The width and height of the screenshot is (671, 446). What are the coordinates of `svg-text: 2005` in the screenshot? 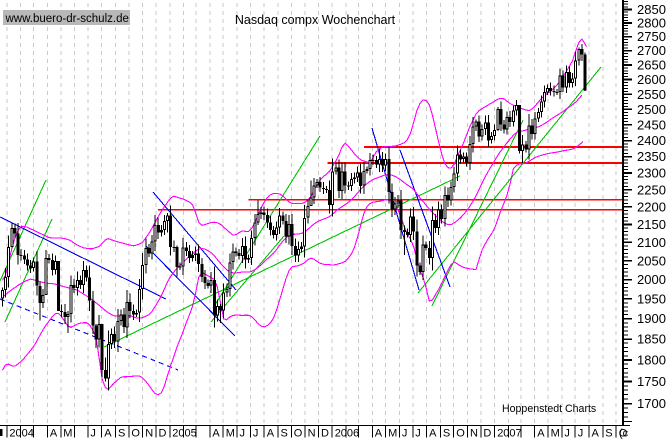 It's located at (184, 434).